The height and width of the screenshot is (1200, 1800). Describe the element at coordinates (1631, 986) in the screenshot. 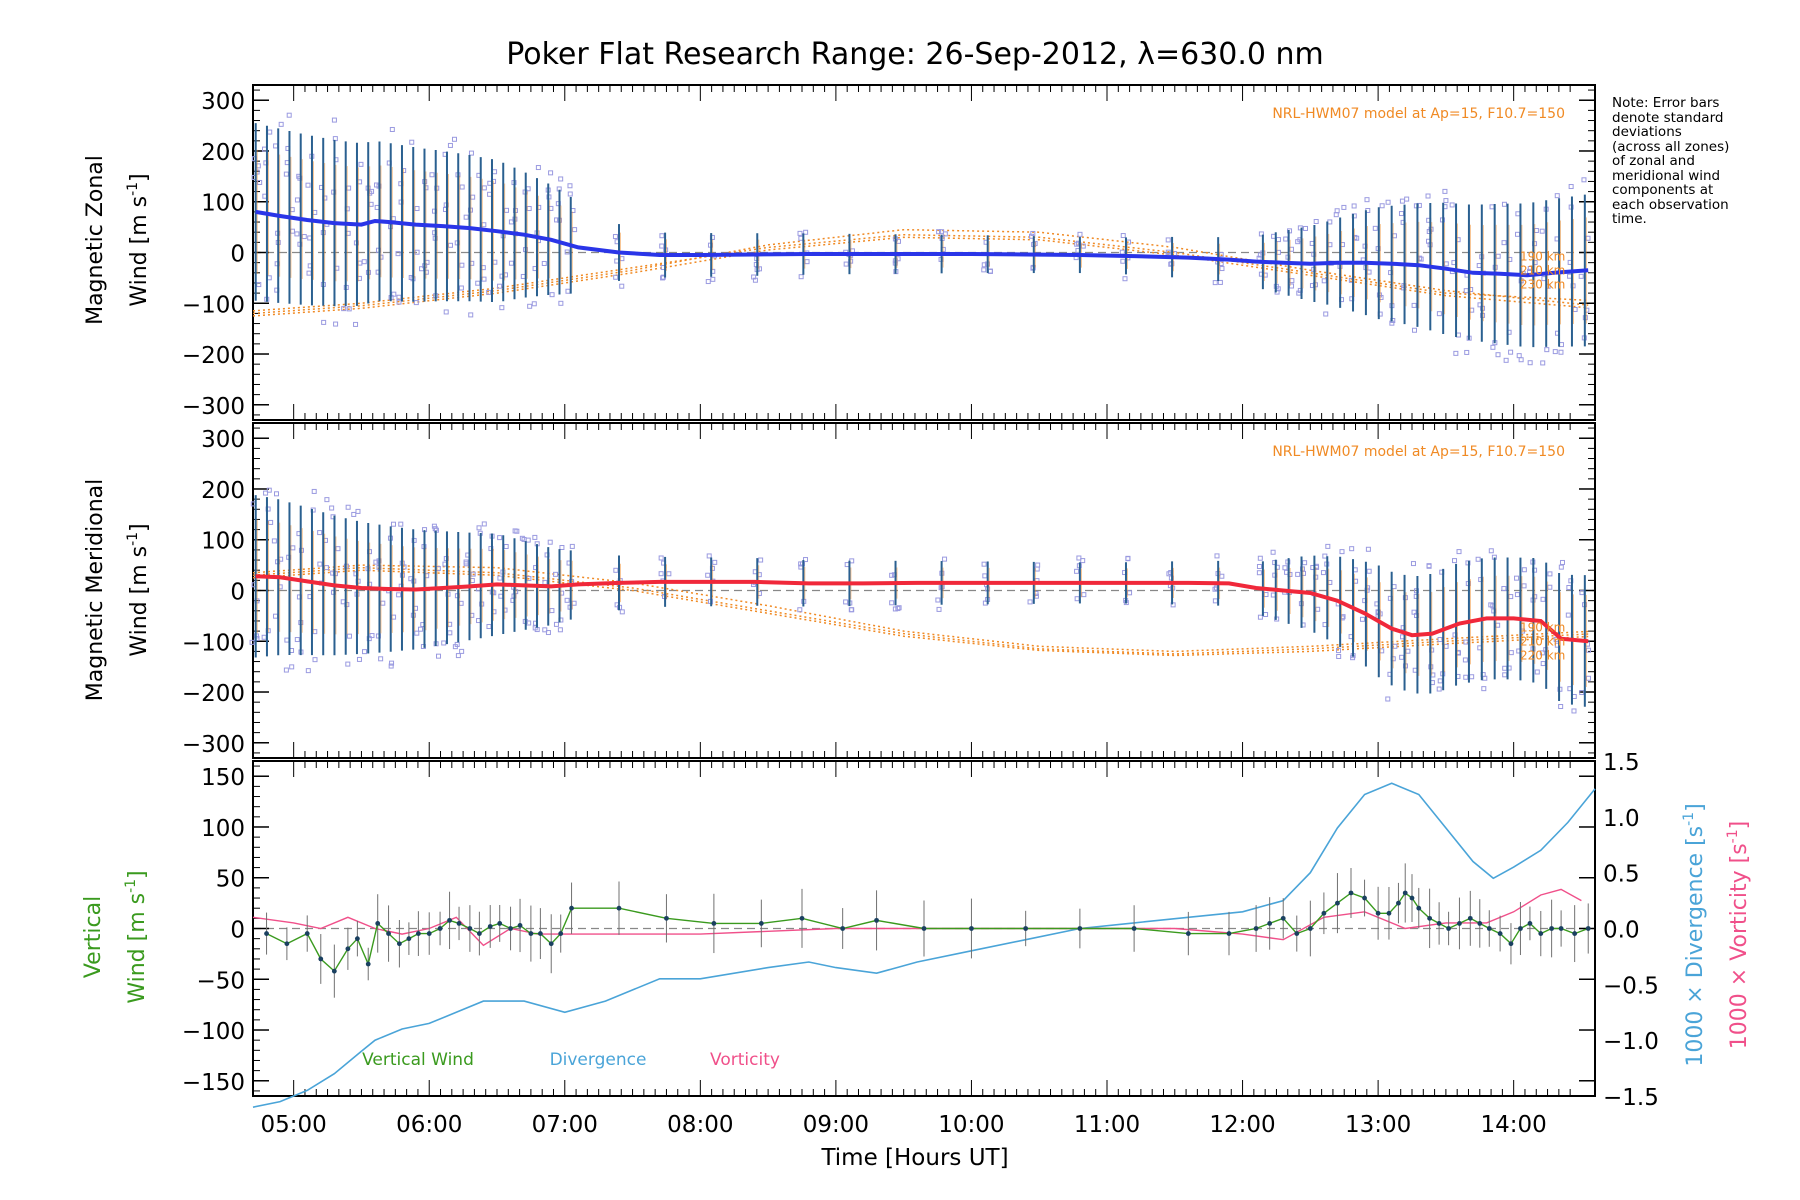

I see `y2-tick-label: −0.5` at that location.